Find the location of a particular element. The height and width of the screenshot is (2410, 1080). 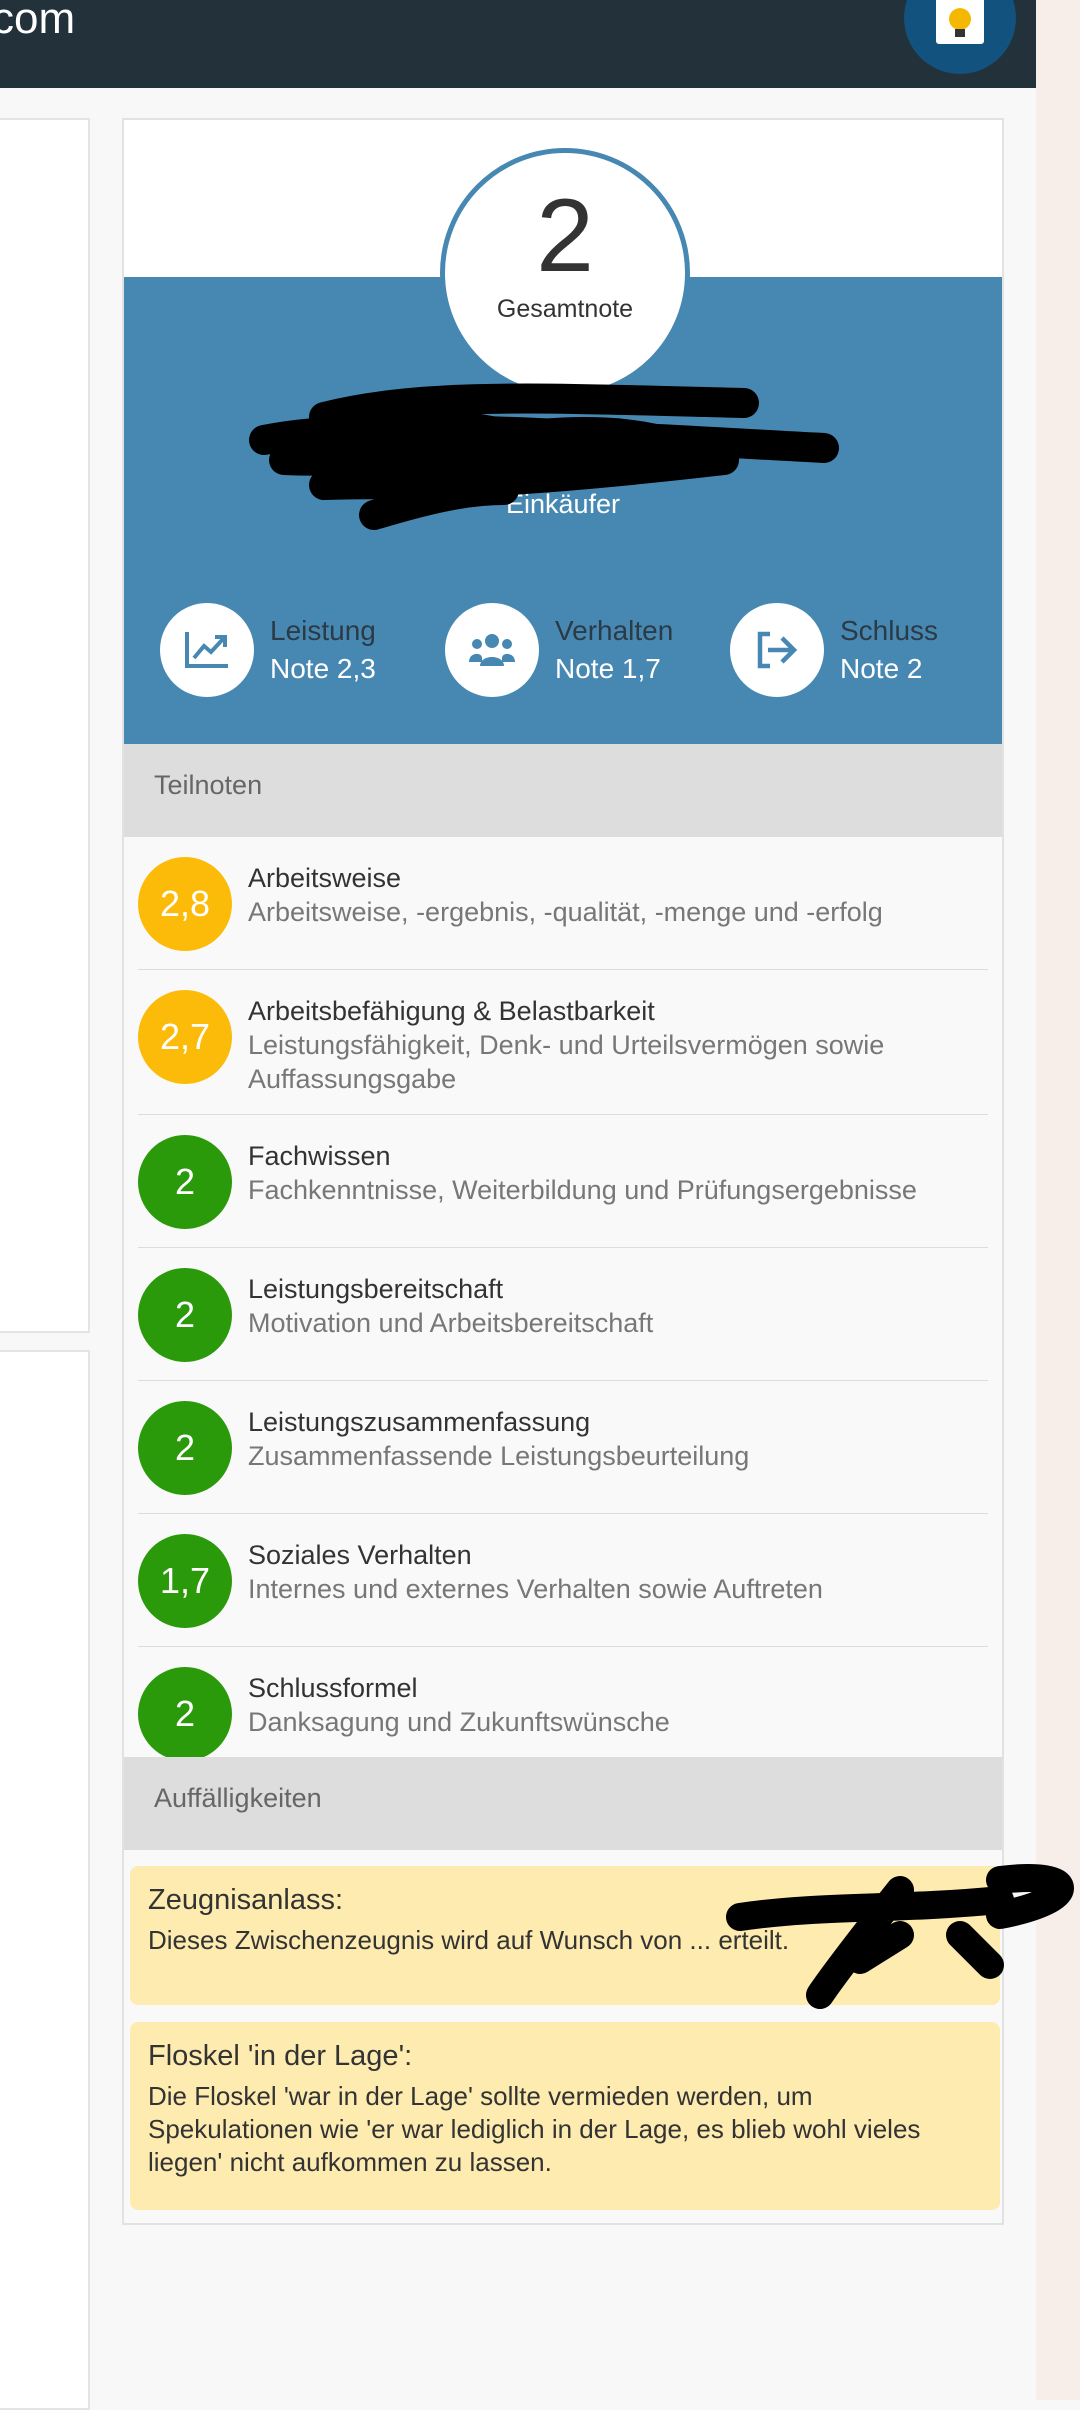

app-title: com is located at coordinates (38, 21).